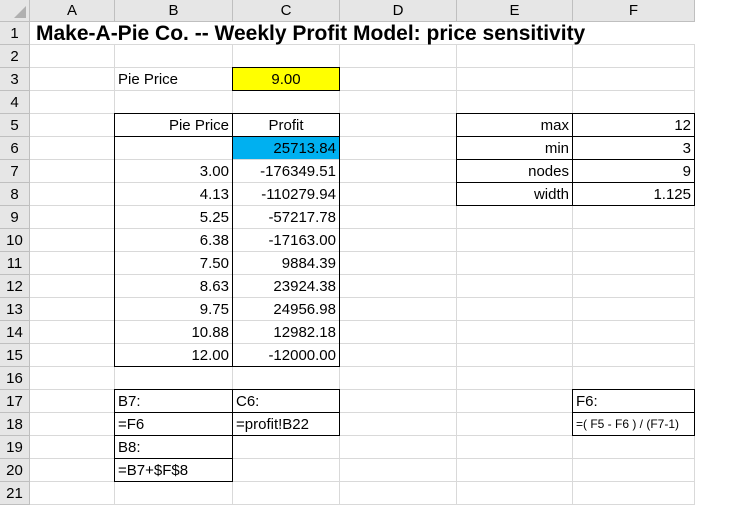 The image size is (740, 505). What do you see at coordinates (15, 286) in the screenshot?
I see `row-header-12: 12` at bounding box center [15, 286].